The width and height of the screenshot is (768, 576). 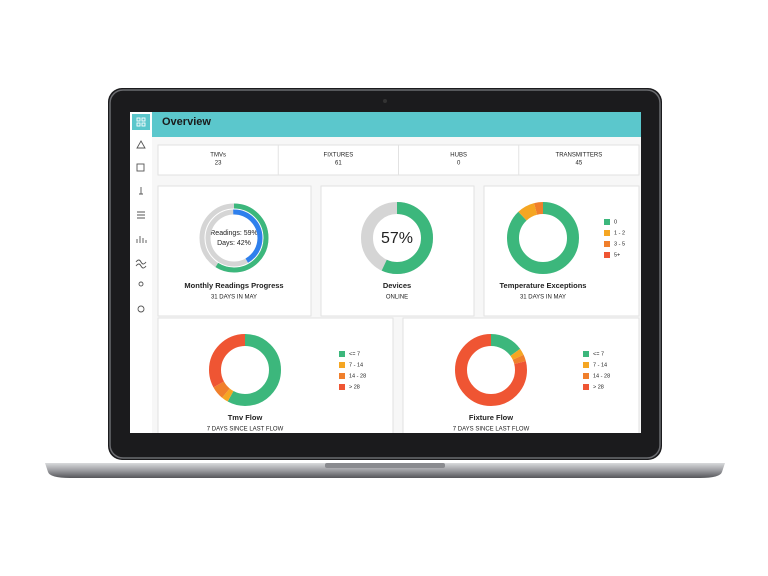 I want to click on laptop-notch, so click(x=385, y=465).